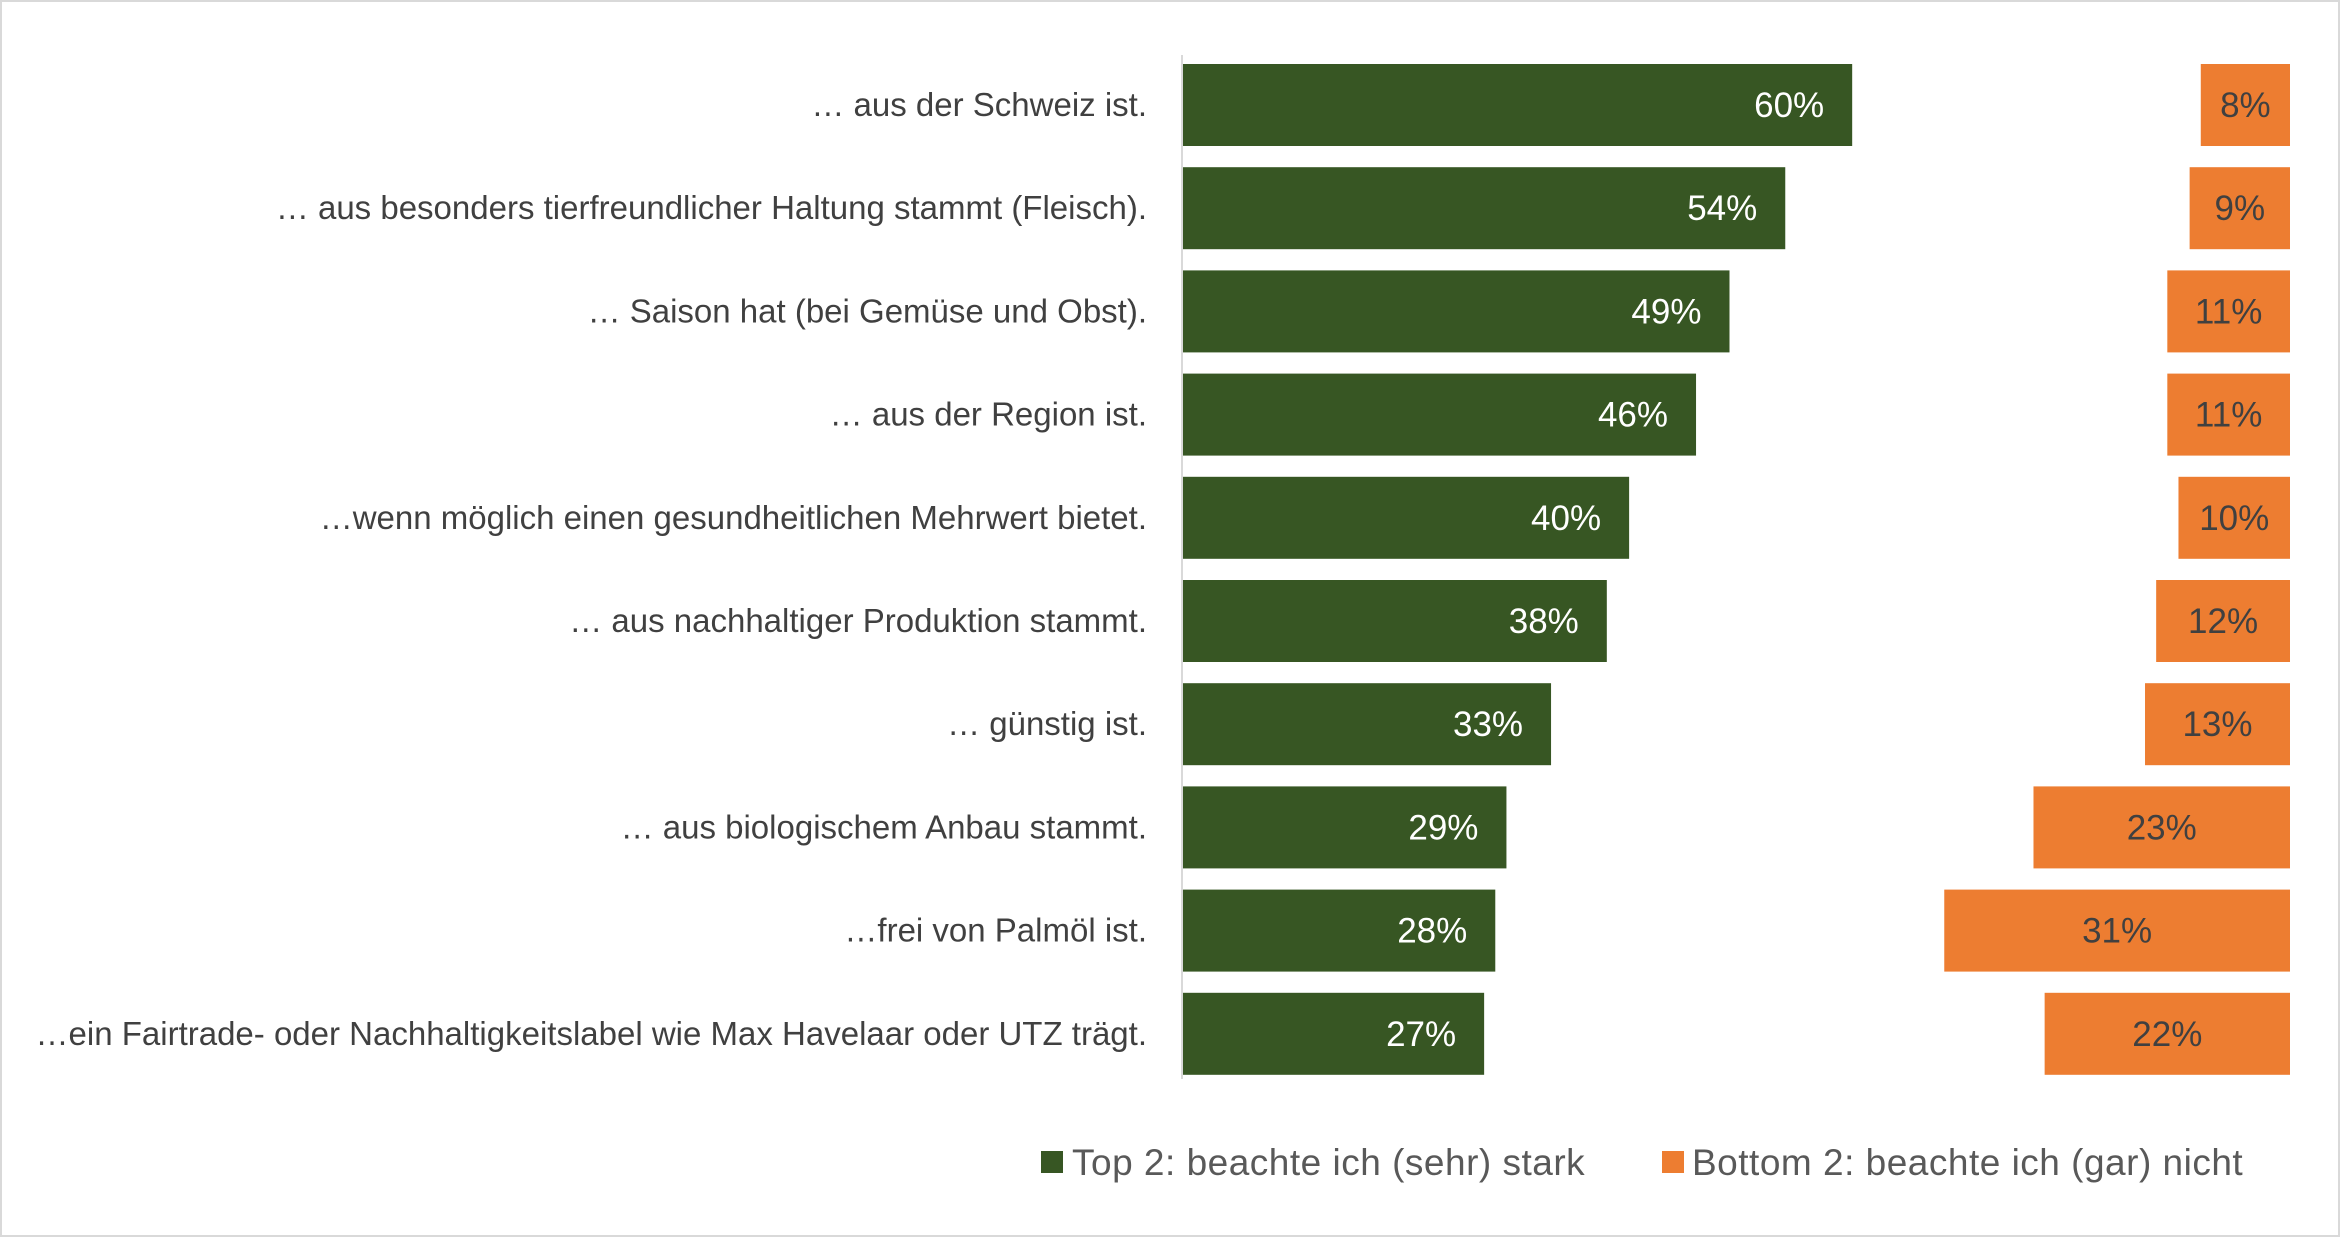 The image size is (2340, 1237). I want to click on legend-bottom2-label: Bottom 2: beachte ich (gar) nicht, so click(1967, 1162).